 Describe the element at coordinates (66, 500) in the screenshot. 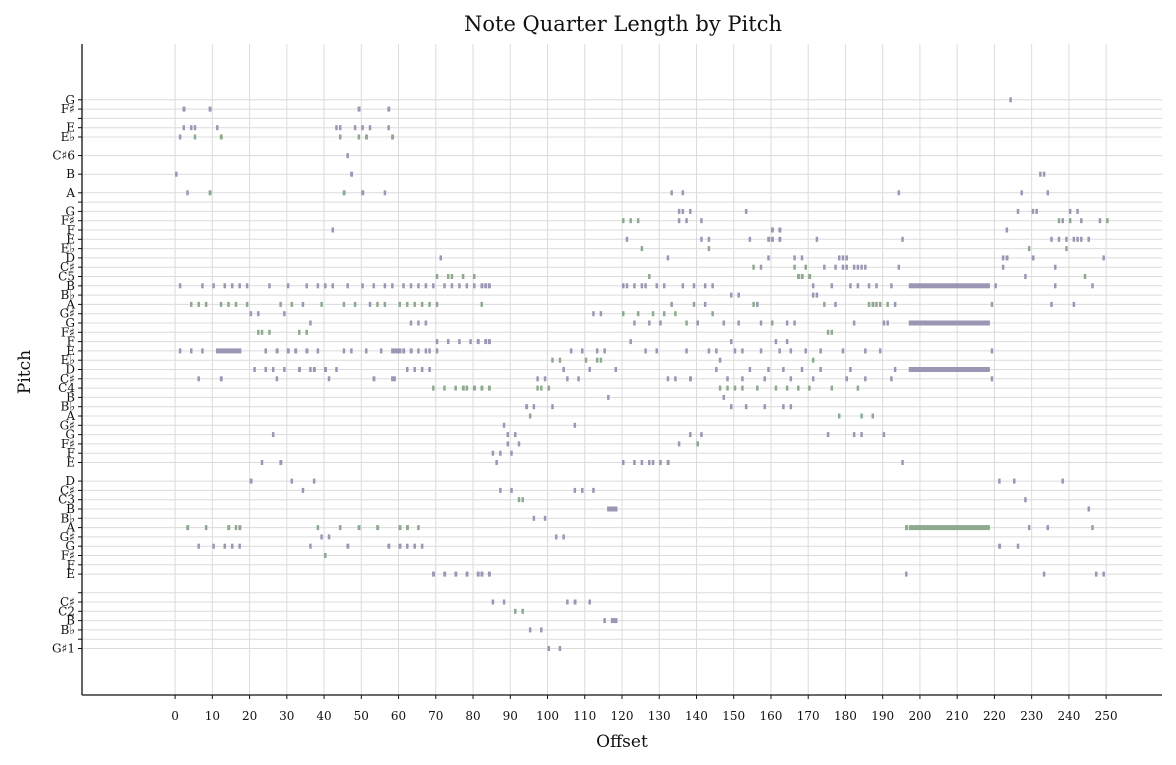

I see `y-tick-label: C3` at that location.